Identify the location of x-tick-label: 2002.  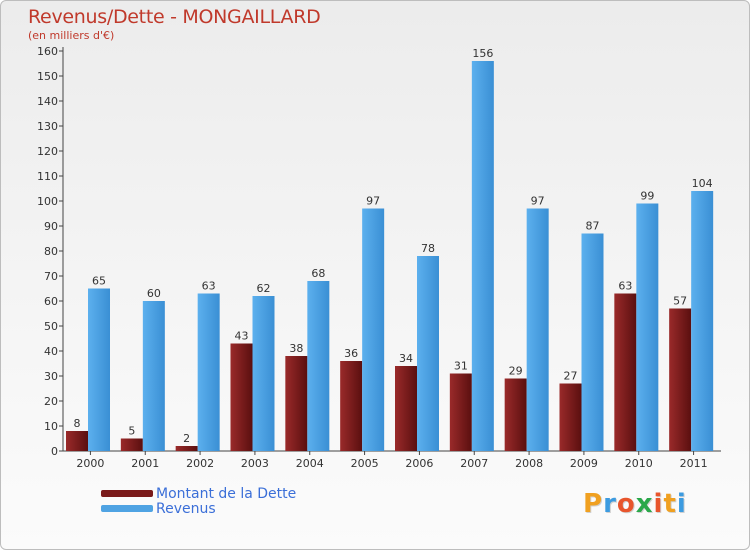
(200, 463).